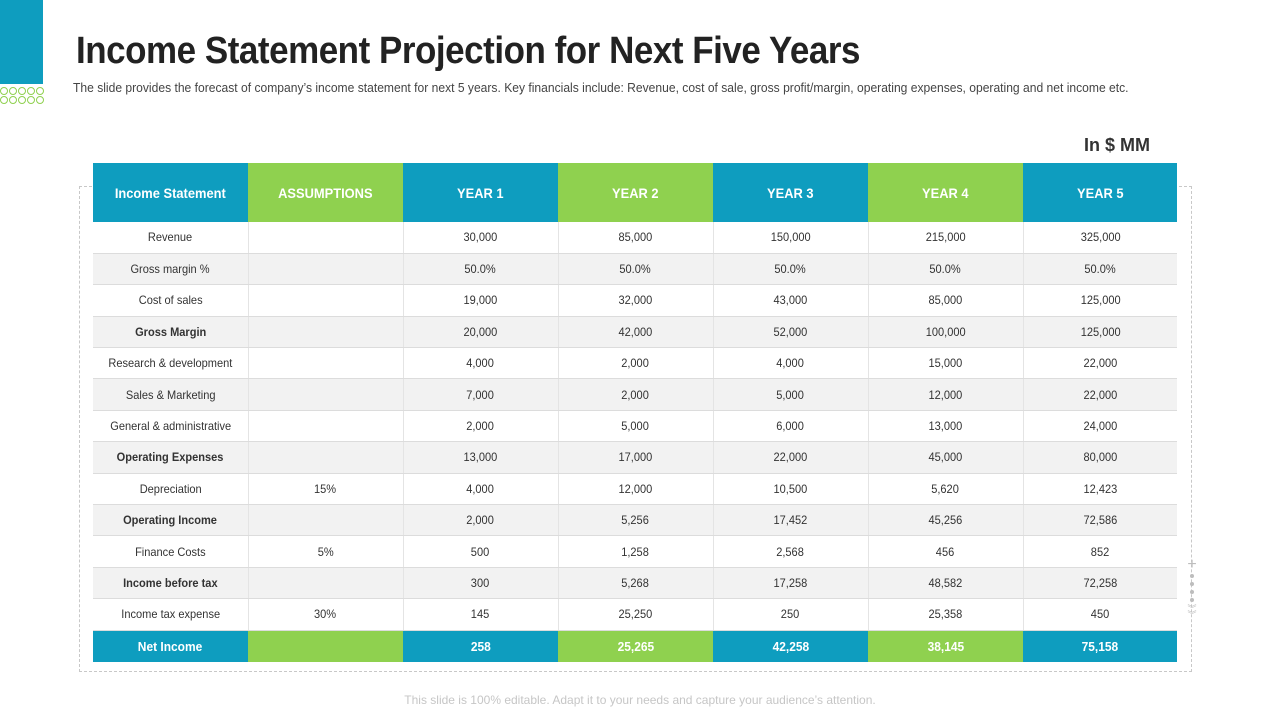 This screenshot has height=720, width=1280. I want to click on dots-decoration, so click(23, 96).